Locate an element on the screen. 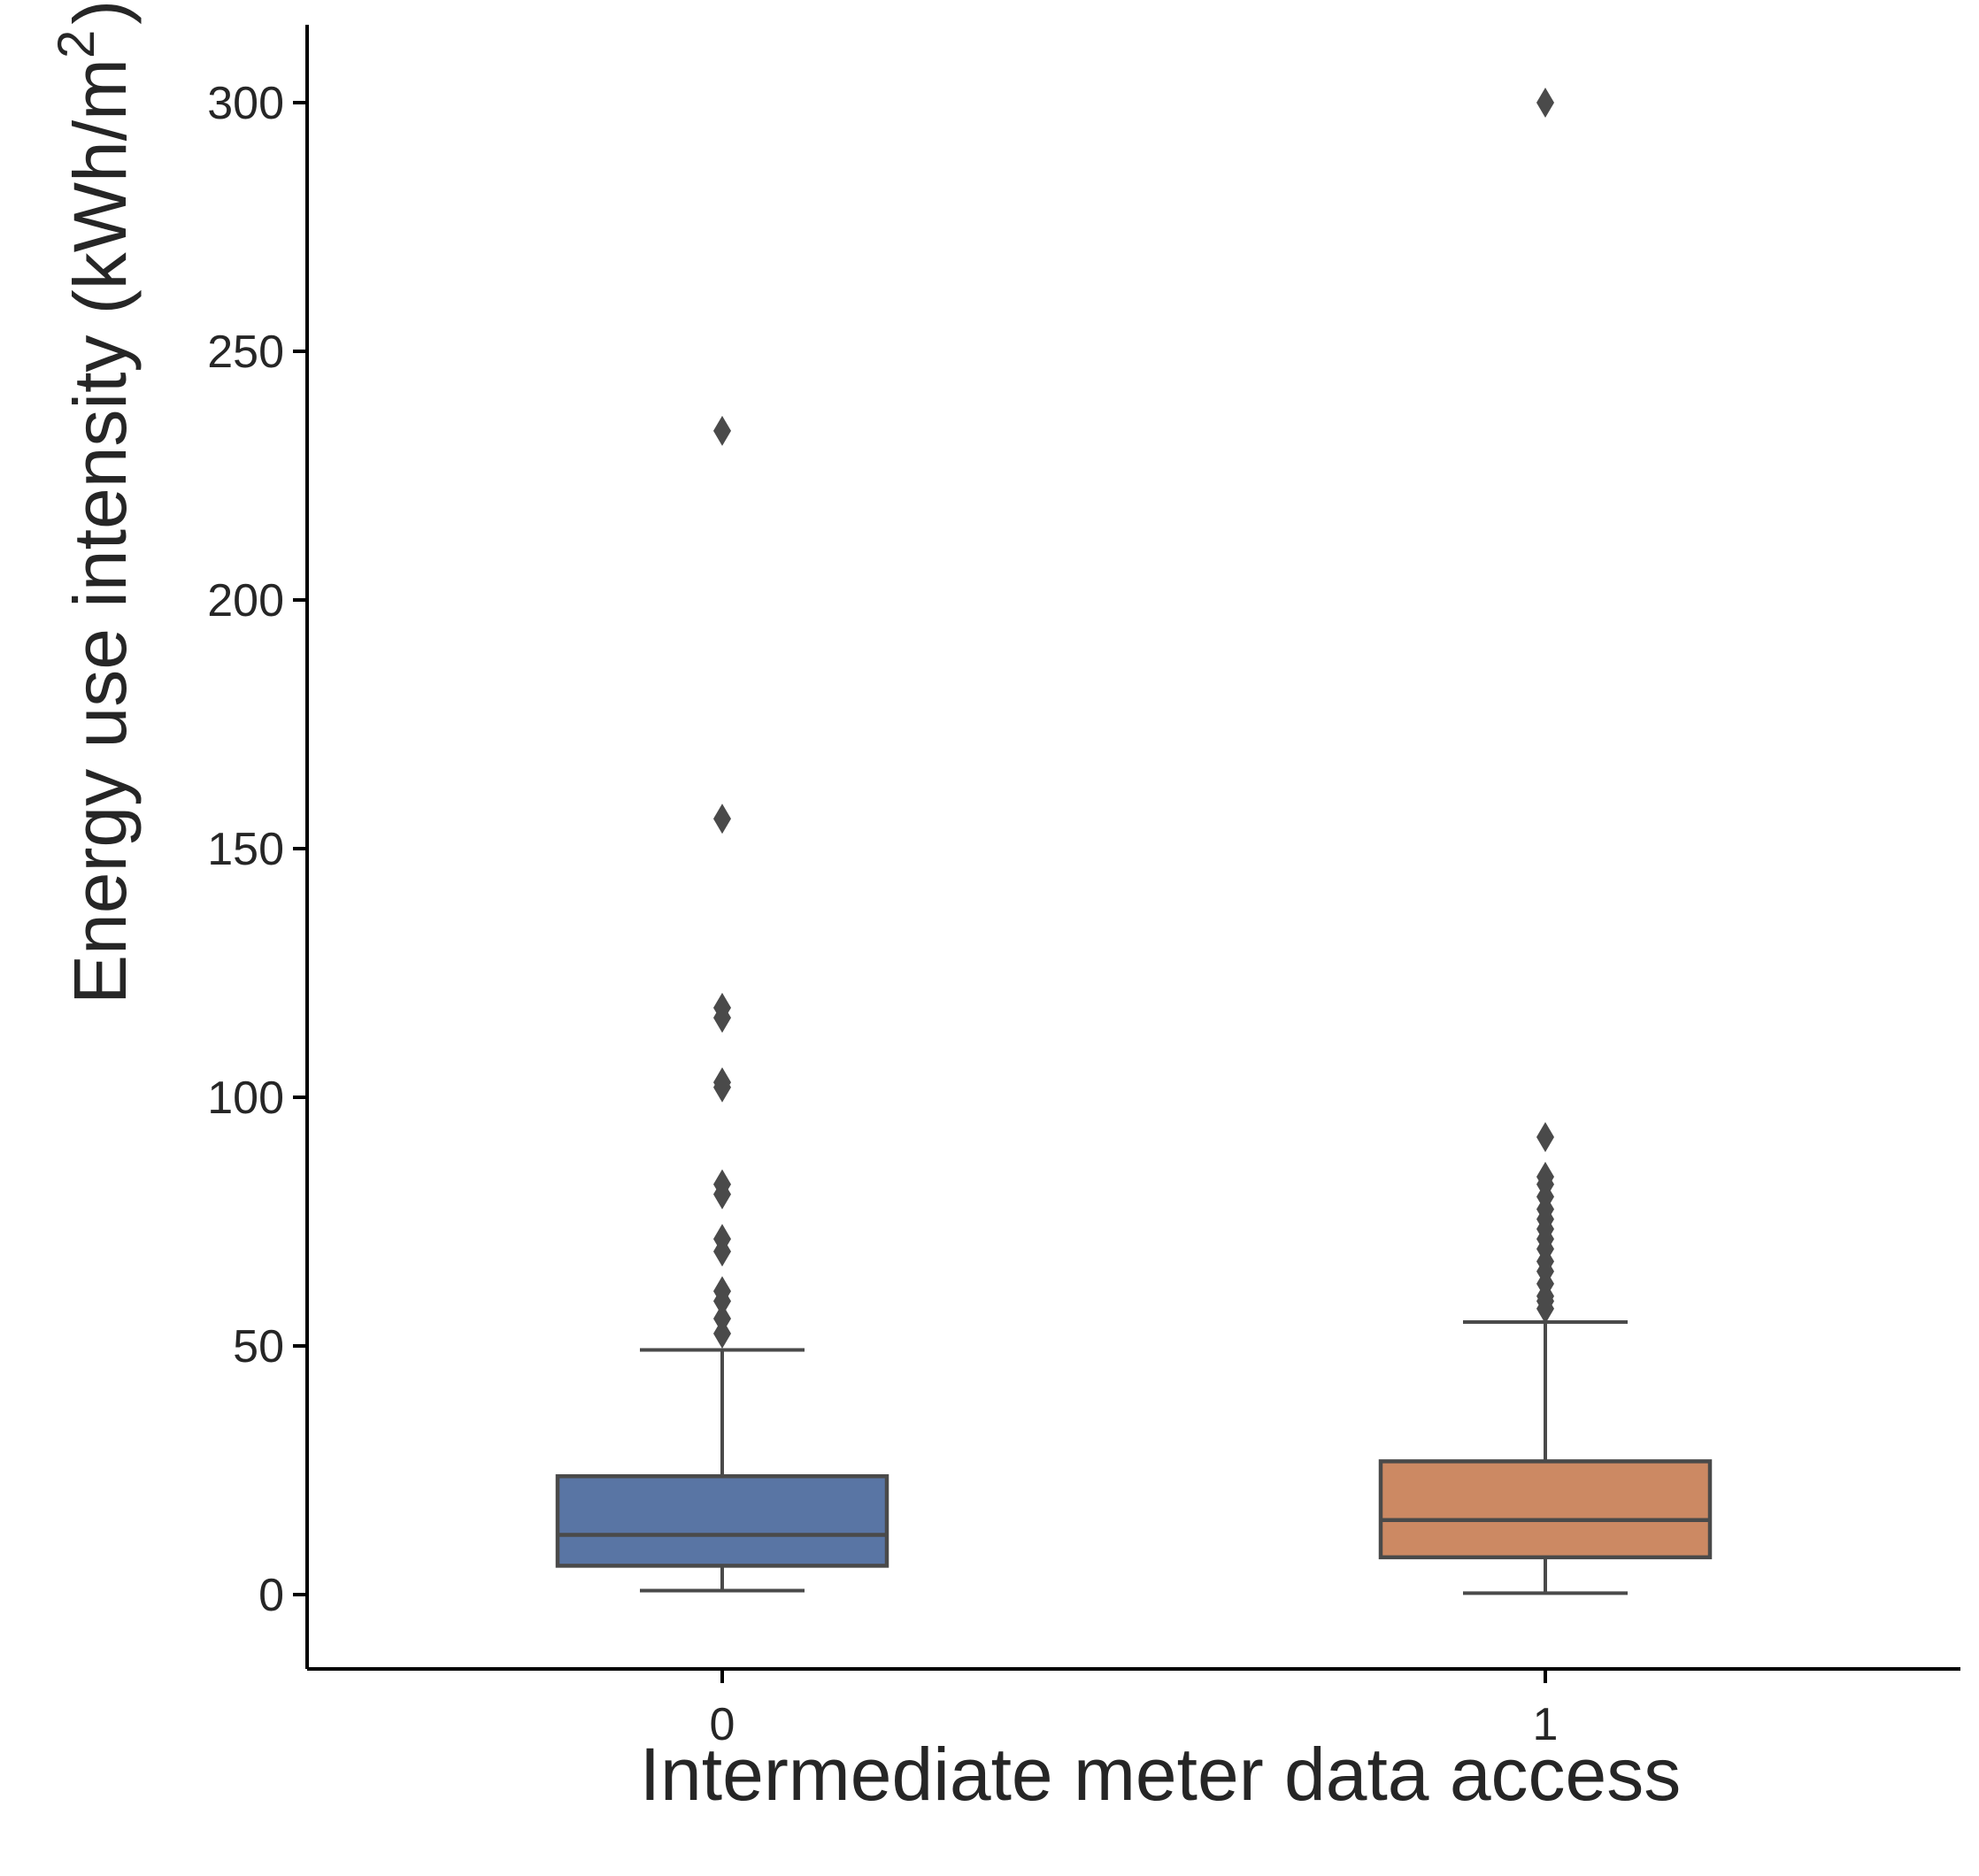 This screenshot has width=1979, height=1876. y-axis-title-main: Energy use intensity (kWh/m is located at coordinates (100, 531).